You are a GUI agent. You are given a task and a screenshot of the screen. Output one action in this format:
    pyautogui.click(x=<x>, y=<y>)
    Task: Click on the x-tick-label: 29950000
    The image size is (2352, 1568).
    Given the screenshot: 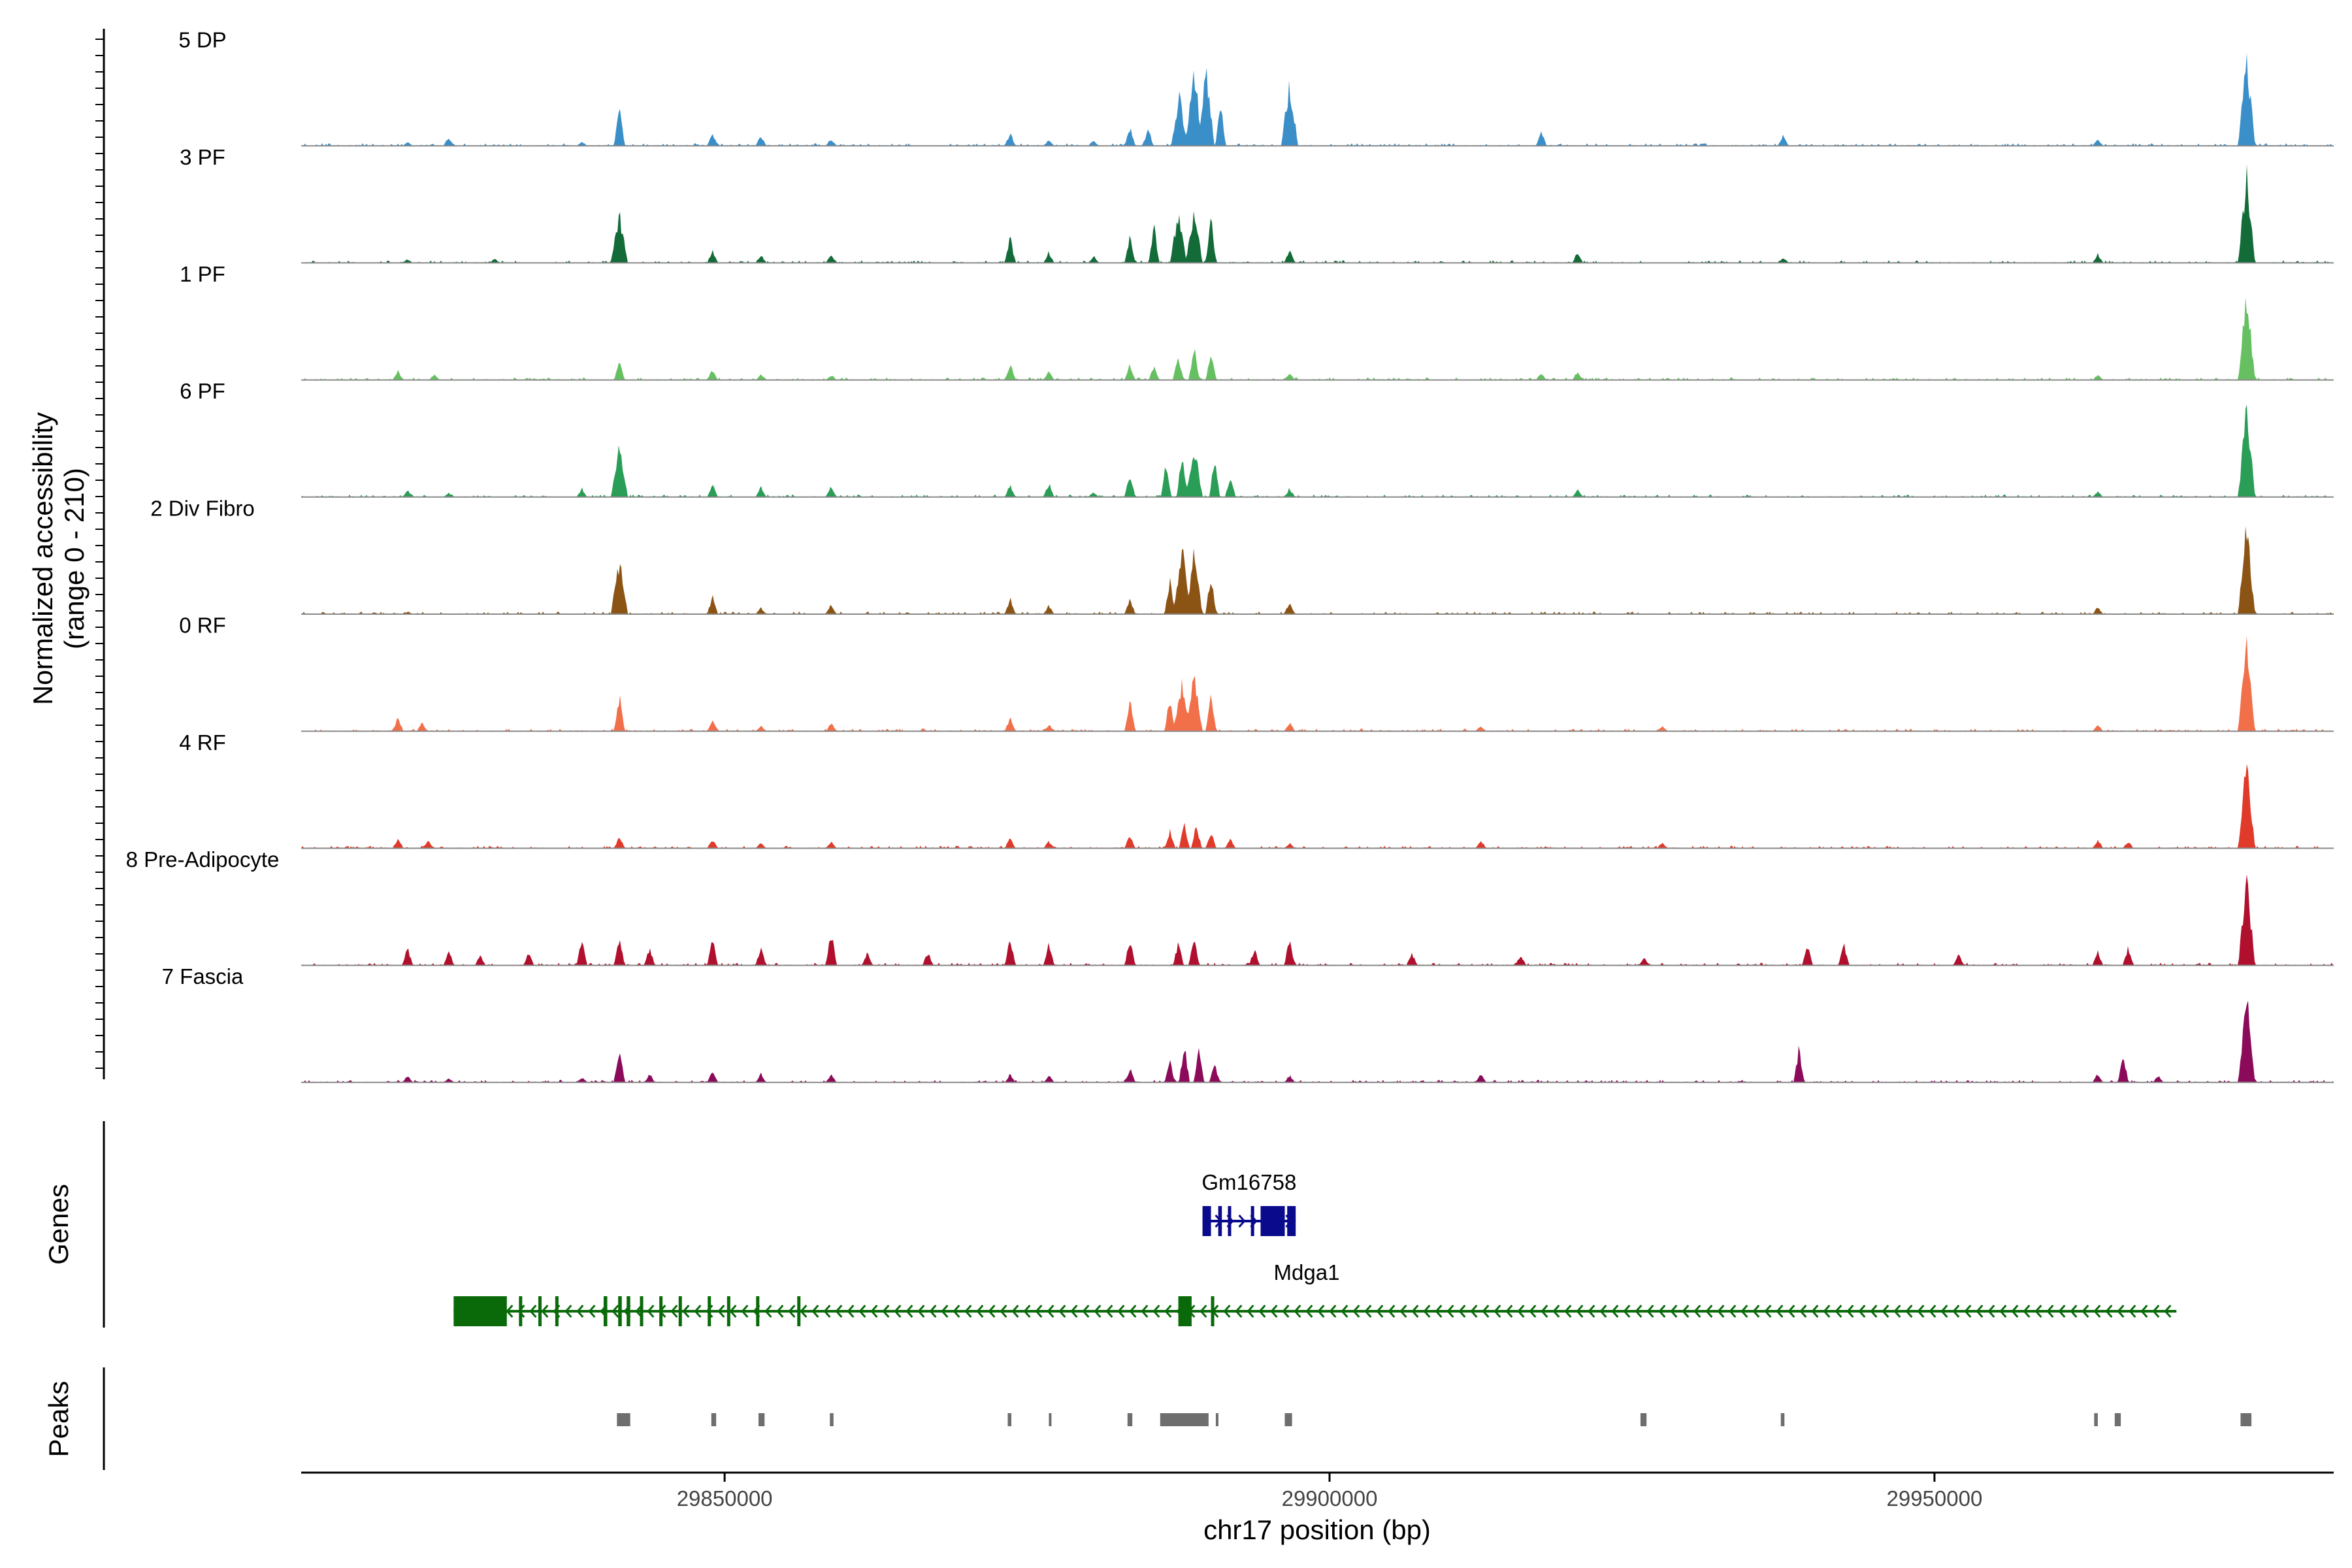 What is the action you would take?
    pyautogui.click(x=1934, y=1498)
    